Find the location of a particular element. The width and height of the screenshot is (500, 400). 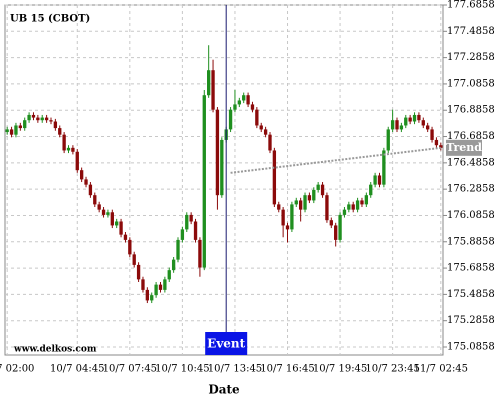

y-tick-label: 175.6858 is located at coordinates (471, 268).